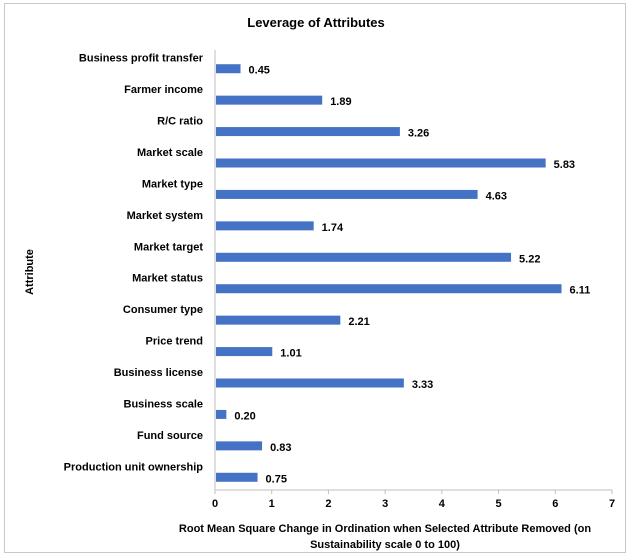 This screenshot has width=632, height=558. What do you see at coordinates (422, 385) in the screenshot?
I see `bar-value-label: 3.33` at bounding box center [422, 385].